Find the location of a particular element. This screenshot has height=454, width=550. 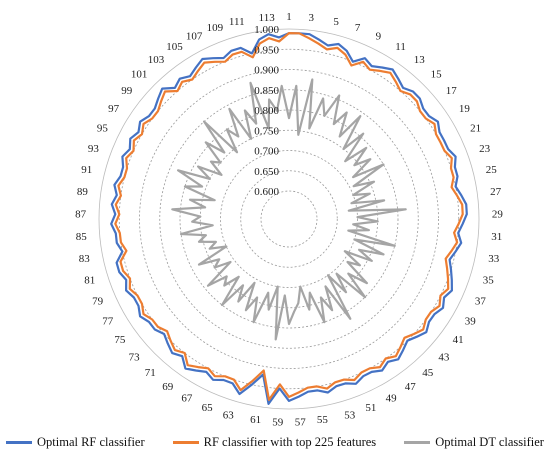

spoke-label: 83 is located at coordinates (85, 259).